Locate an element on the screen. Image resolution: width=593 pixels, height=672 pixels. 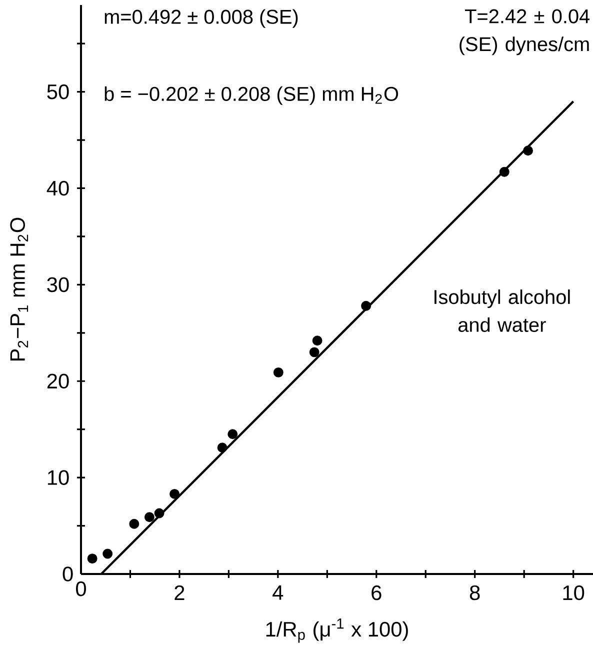
annotation: b = −0.202 ± 0.208 (SE) mm H$_{2}$O is located at coordinates (251, 95).